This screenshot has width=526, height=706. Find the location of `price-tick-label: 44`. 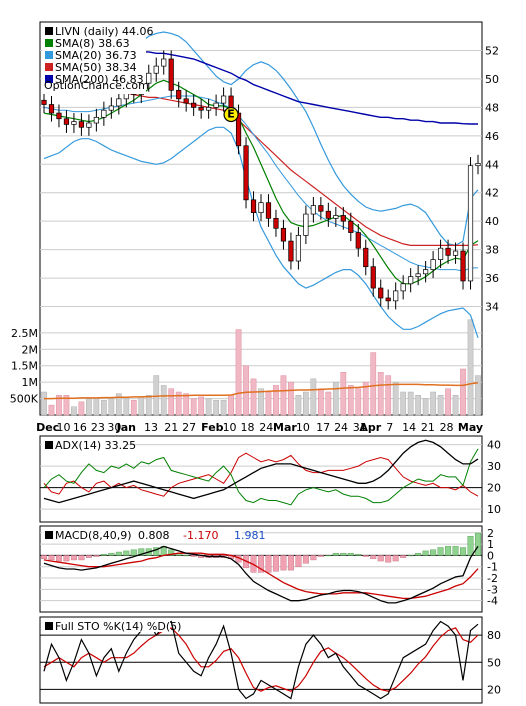

price-tick-label: 44 is located at coordinates (492, 164).